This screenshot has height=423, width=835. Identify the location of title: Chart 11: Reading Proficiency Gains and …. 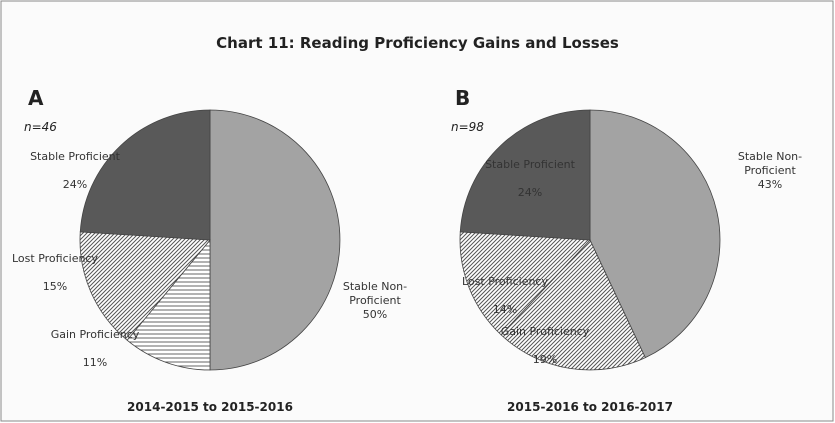
(417, 43).